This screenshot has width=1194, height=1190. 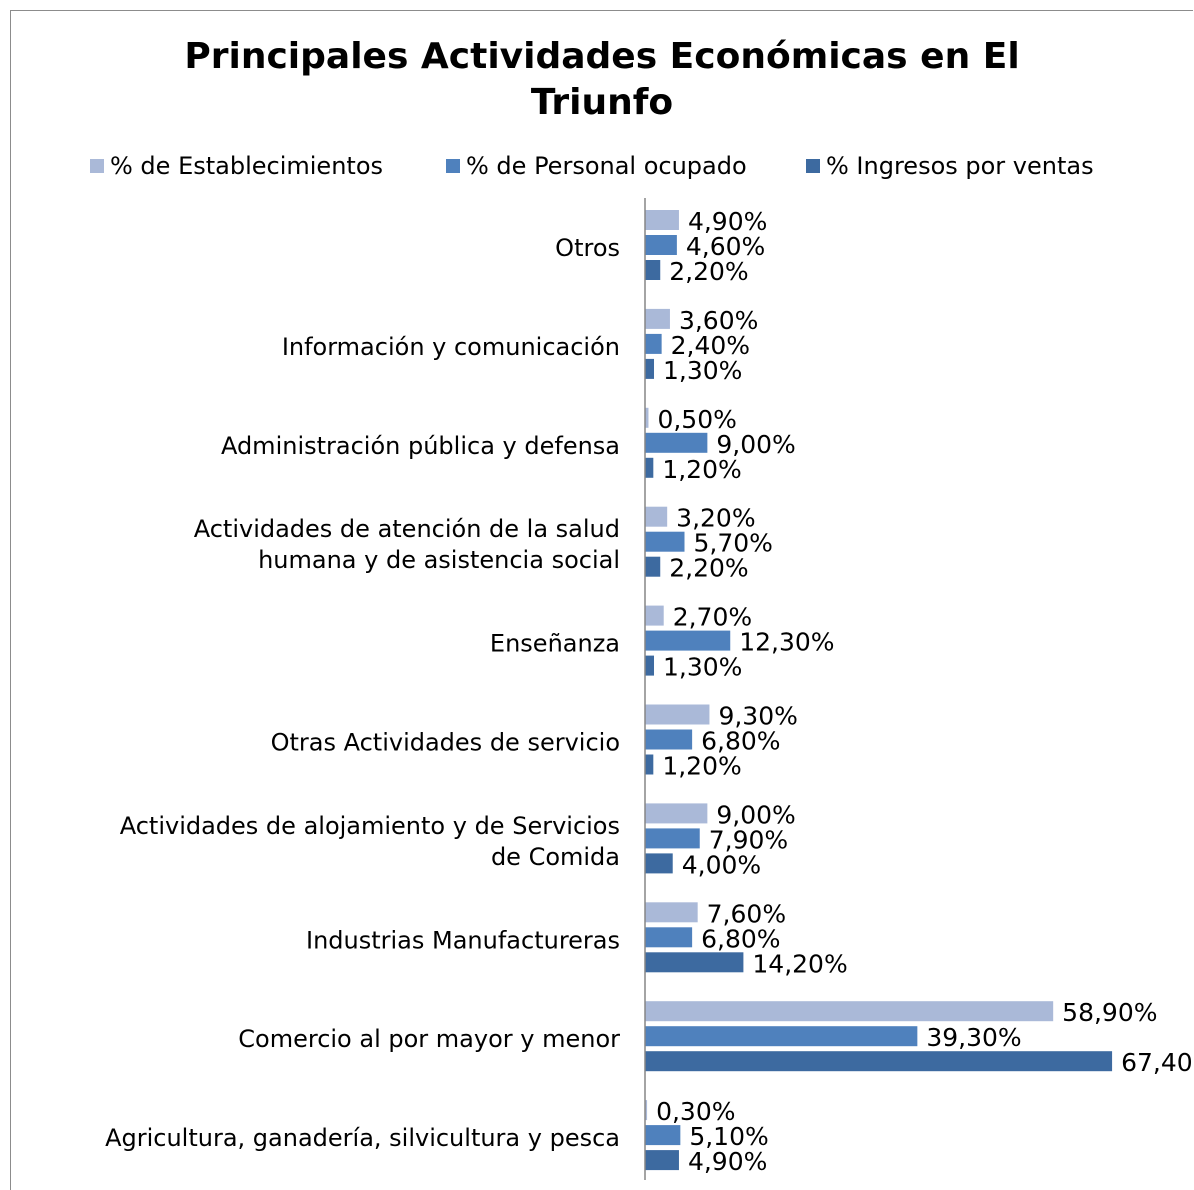 What do you see at coordinates (97, 166) in the screenshot?
I see `legend-swatch-establecimientos` at bounding box center [97, 166].